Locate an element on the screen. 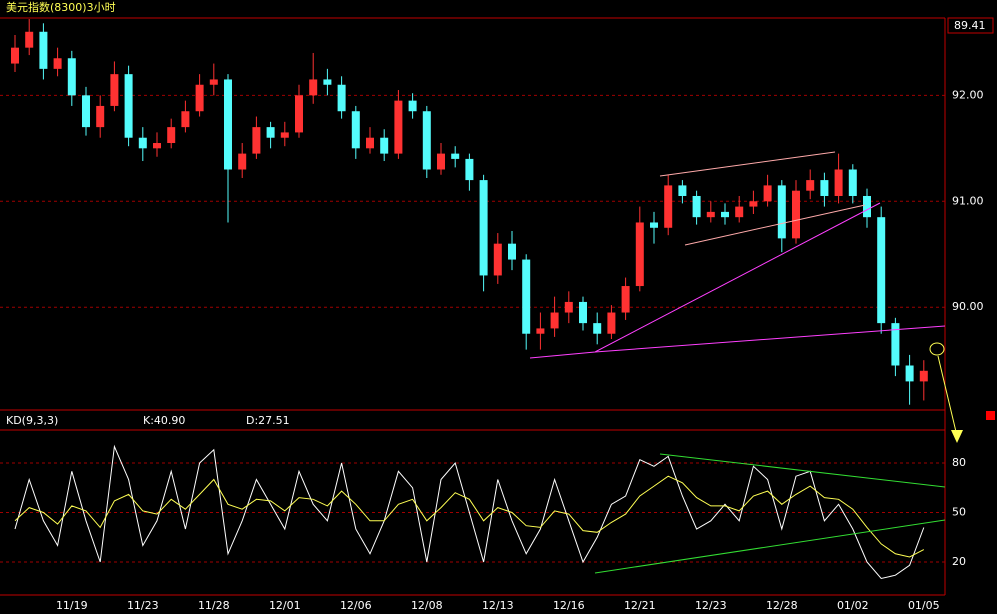  x-tick-label: 12/08 is located at coordinates (427, 605).